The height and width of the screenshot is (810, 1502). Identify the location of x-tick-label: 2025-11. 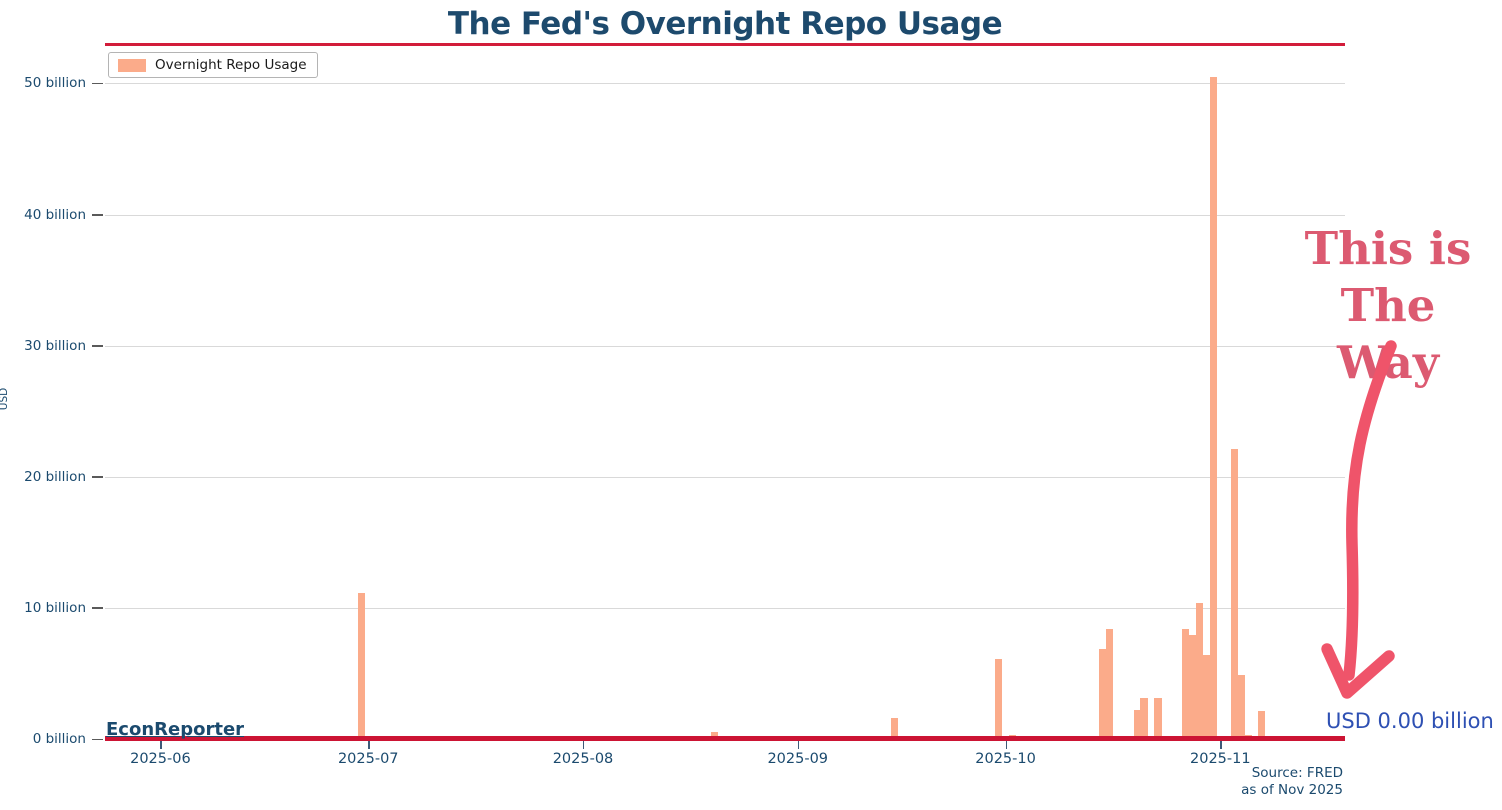
(1220, 759).